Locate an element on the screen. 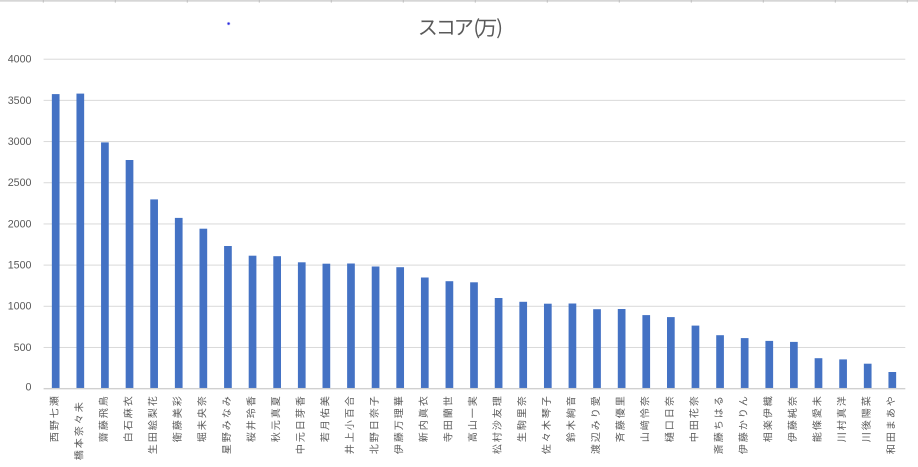 The height and width of the screenshot is (467, 918). svg-text: 3000 is located at coordinates (20, 142).